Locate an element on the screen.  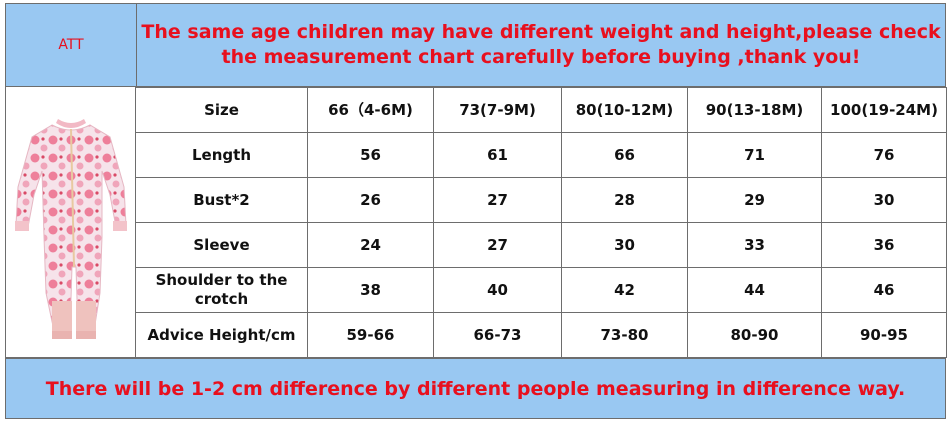
column-header: 100(19-24M) is located at coordinates (884, 110).